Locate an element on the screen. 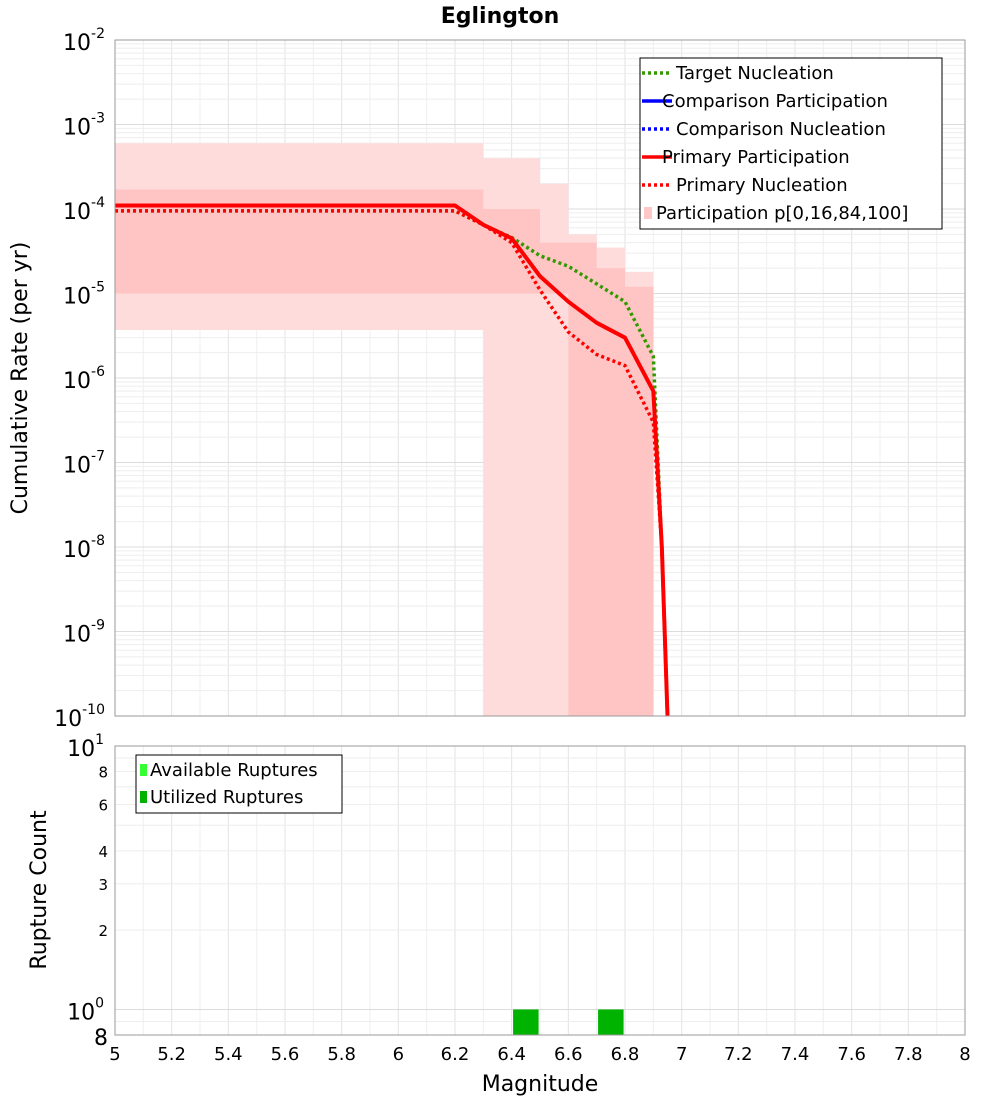 Image resolution: width=1000 pixels, height=1100 pixels. x-tick-label: 8 is located at coordinates (964, 1054).